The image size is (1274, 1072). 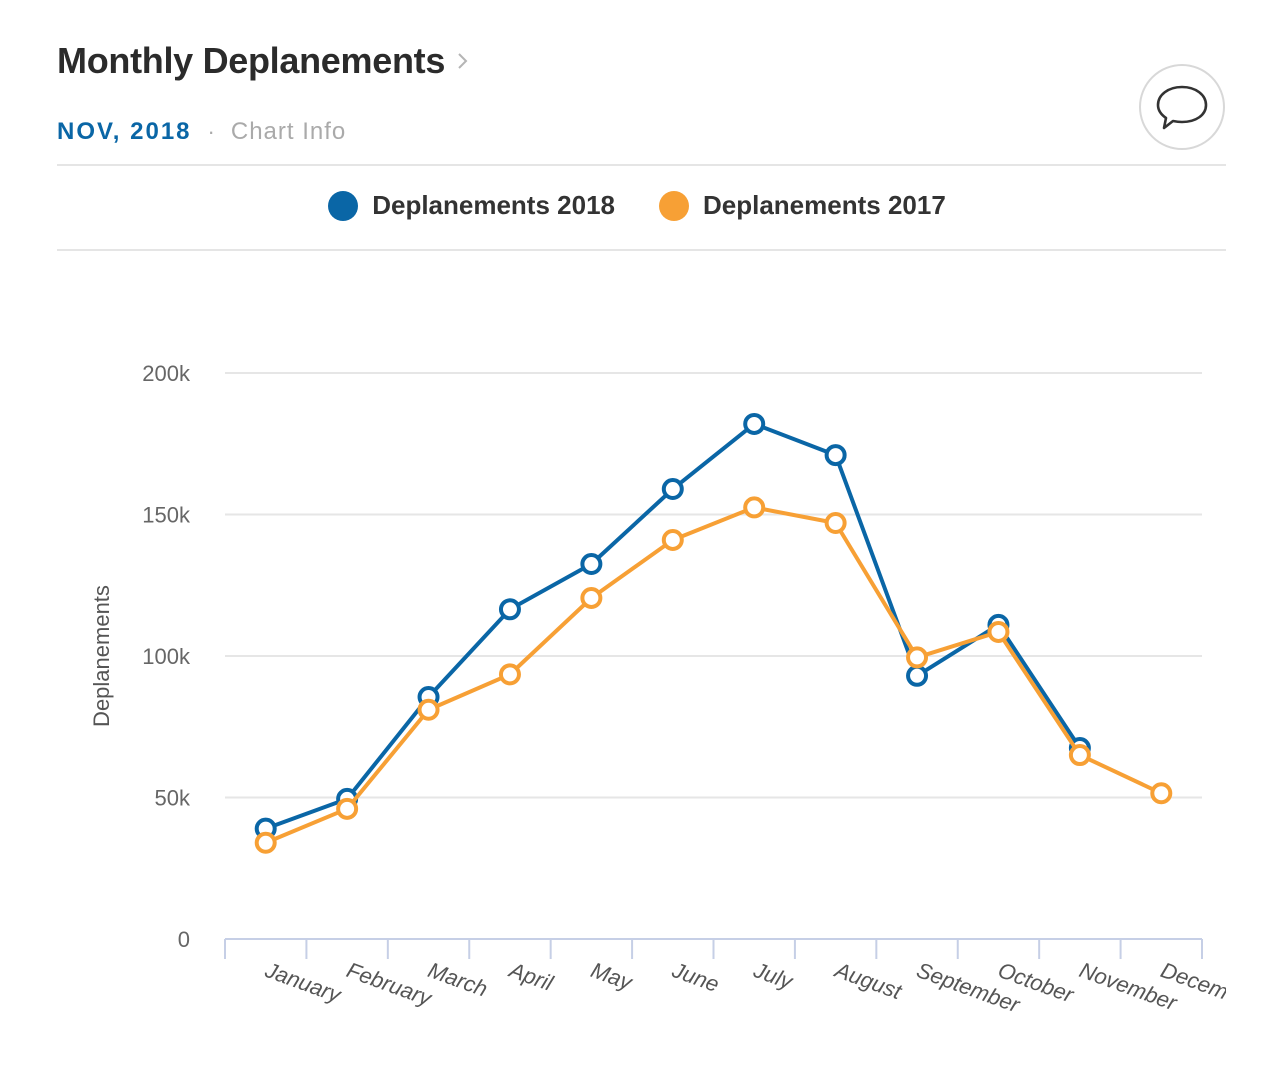 I want to click on data-point-deplanements-2018-september, so click(x=917, y=675).